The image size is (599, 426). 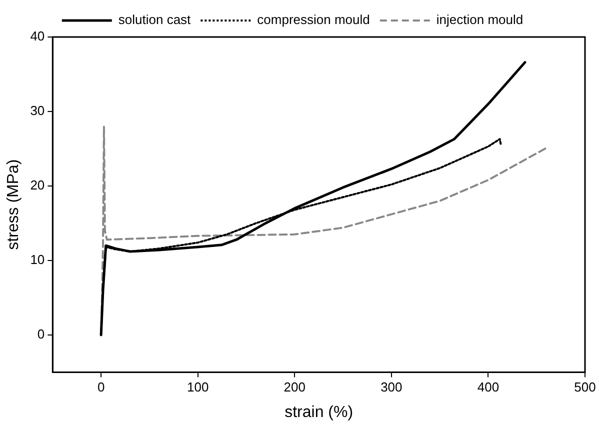 What do you see at coordinates (13, 204) in the screenshot?
I see `y-axis-title: stress (MPa)` at bounding box center [13, 204].